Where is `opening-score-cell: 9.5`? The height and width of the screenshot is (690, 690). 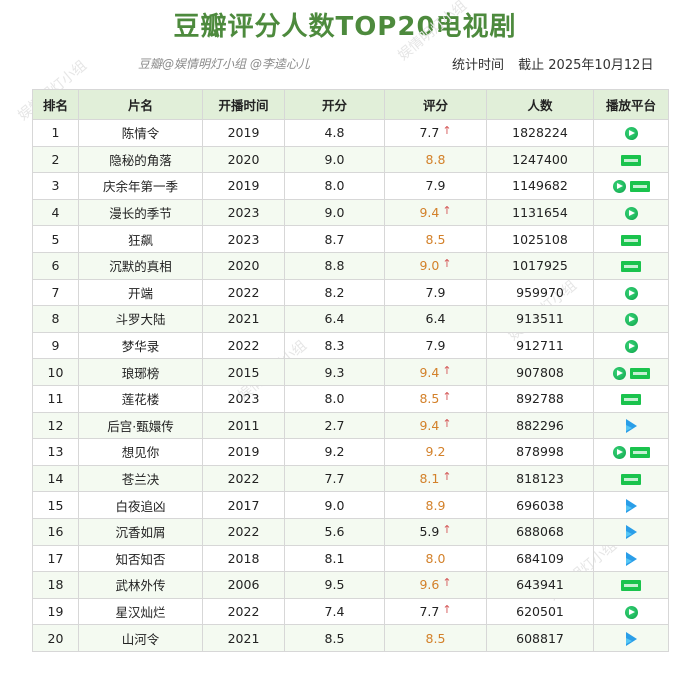
opening-score-cell: 9.5 is located at coordinates (334, 585).